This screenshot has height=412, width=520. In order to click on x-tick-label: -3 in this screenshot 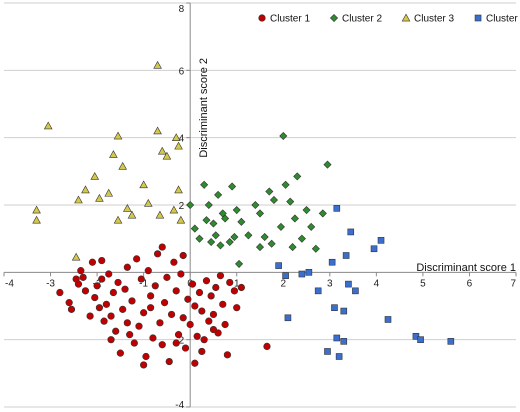, I will do `click(50, 283)`.